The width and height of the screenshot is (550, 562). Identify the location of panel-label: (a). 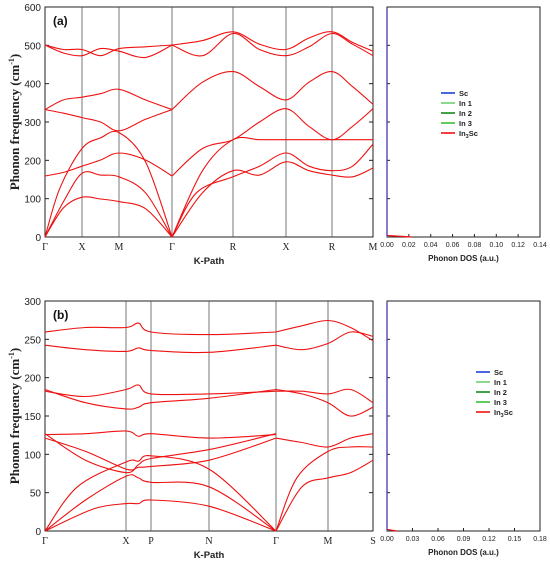
(60, 21).